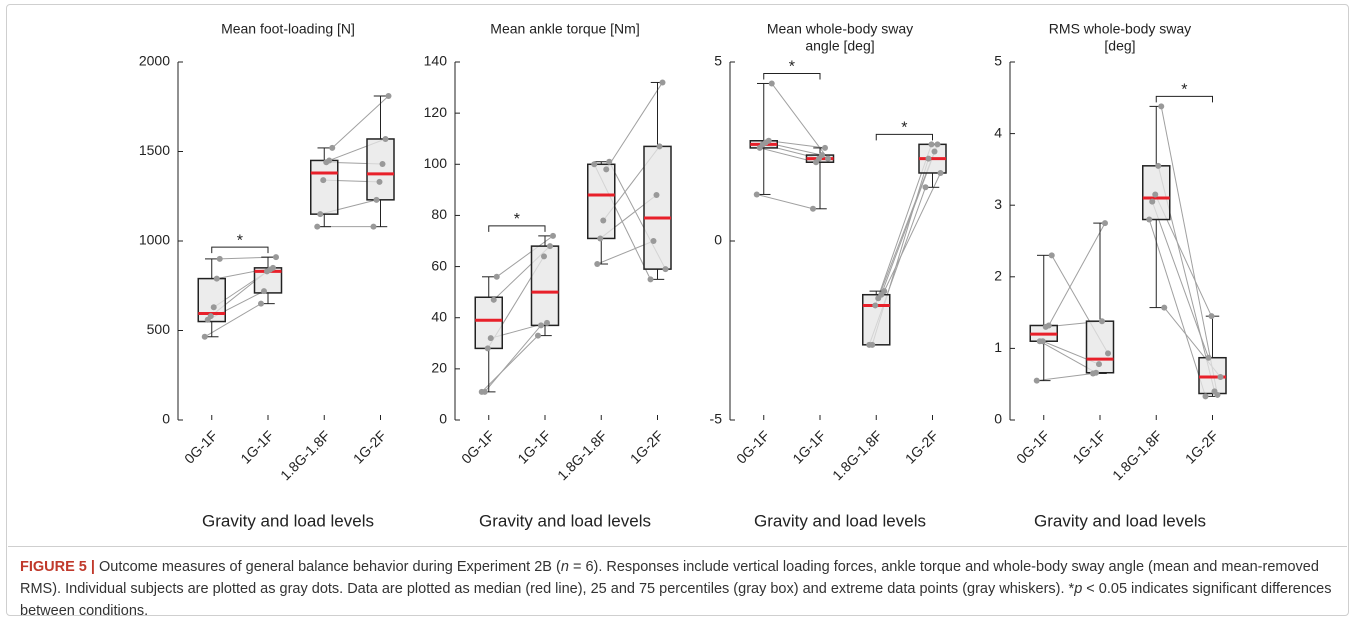  What do you see at coordinates (436, 61) in the screenshot?
I see `y-tick-label: 140` at bounding box center [436, 61].